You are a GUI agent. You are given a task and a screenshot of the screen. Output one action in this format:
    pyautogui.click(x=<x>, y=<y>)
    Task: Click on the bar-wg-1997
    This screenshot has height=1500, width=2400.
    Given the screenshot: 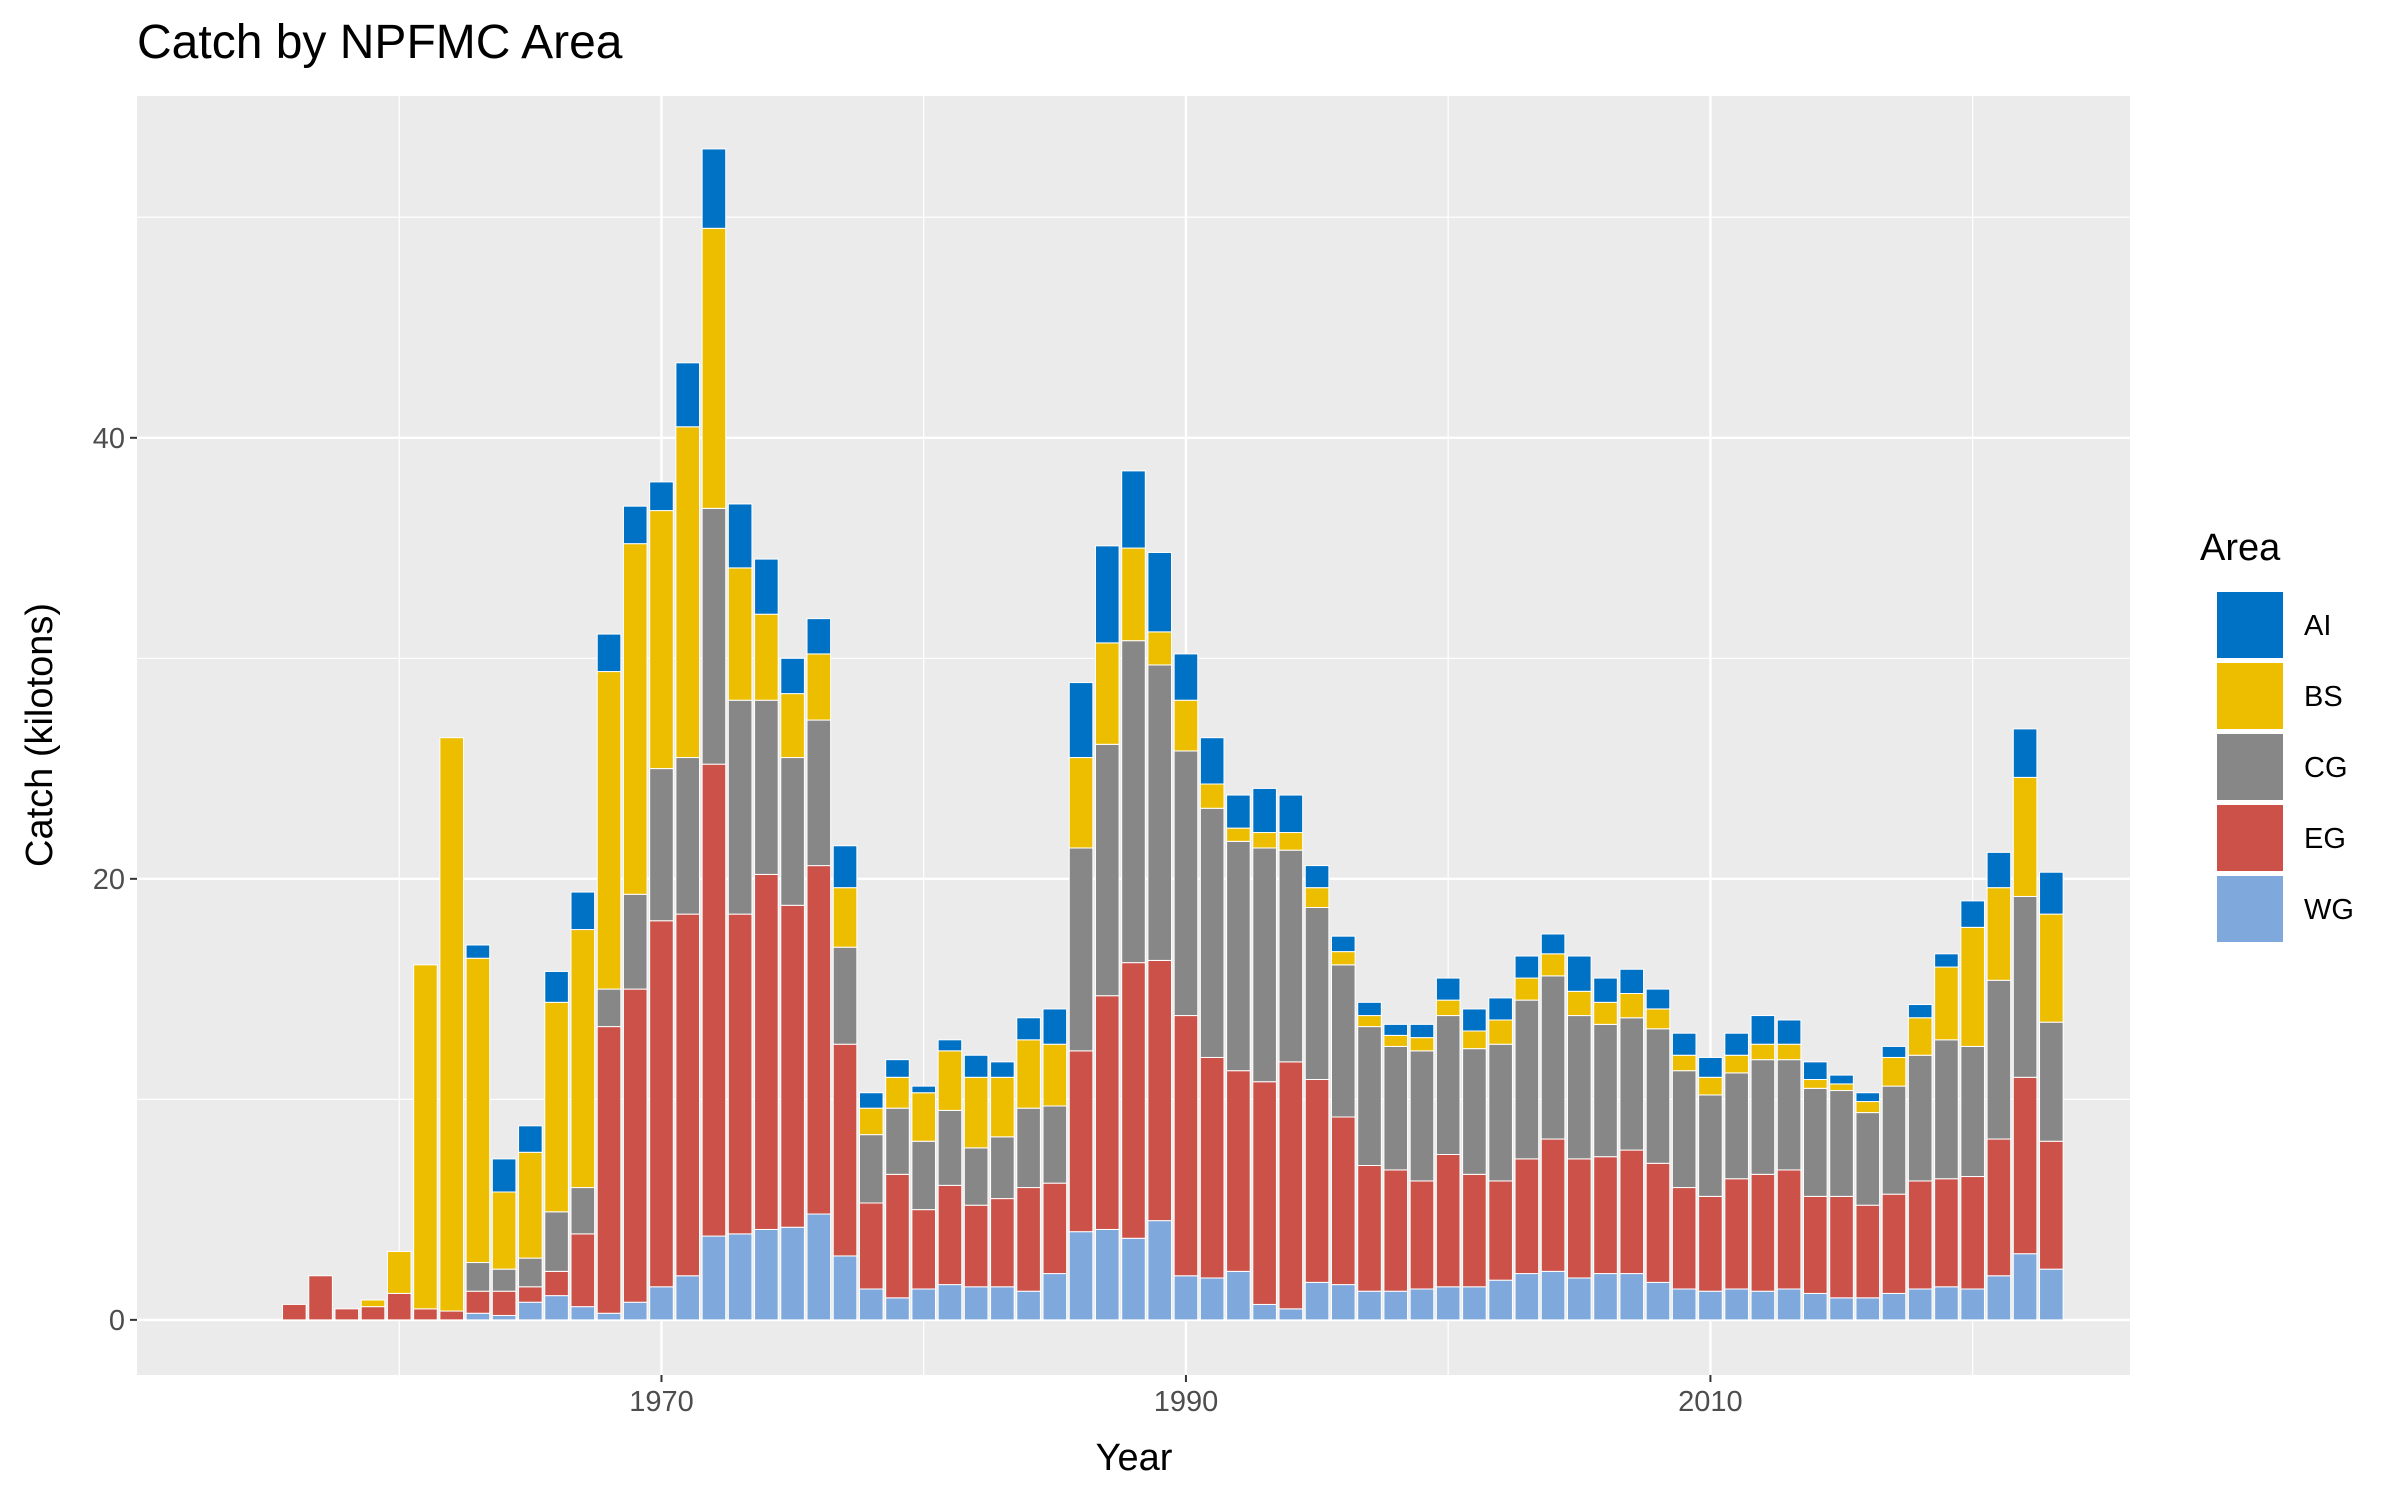 What is the action you would take?
    pyautogui.click(x=1369, y=1305)
    